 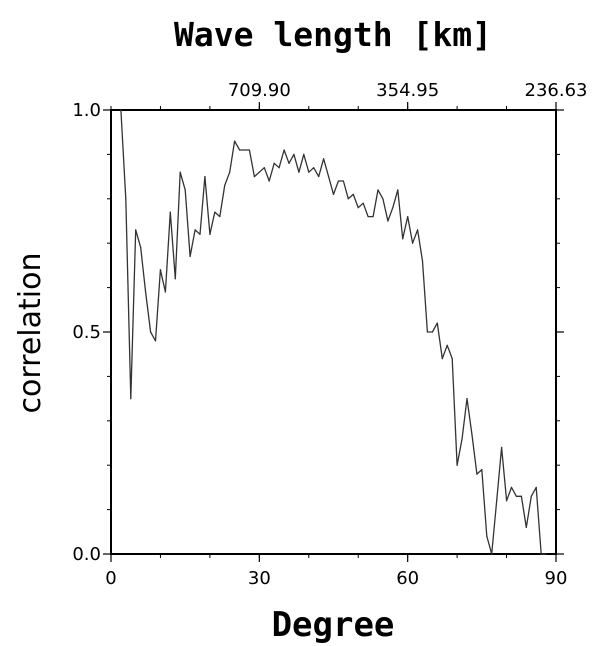 I want to click on top-tick-label: 354.95, so click(x=407, y=90).